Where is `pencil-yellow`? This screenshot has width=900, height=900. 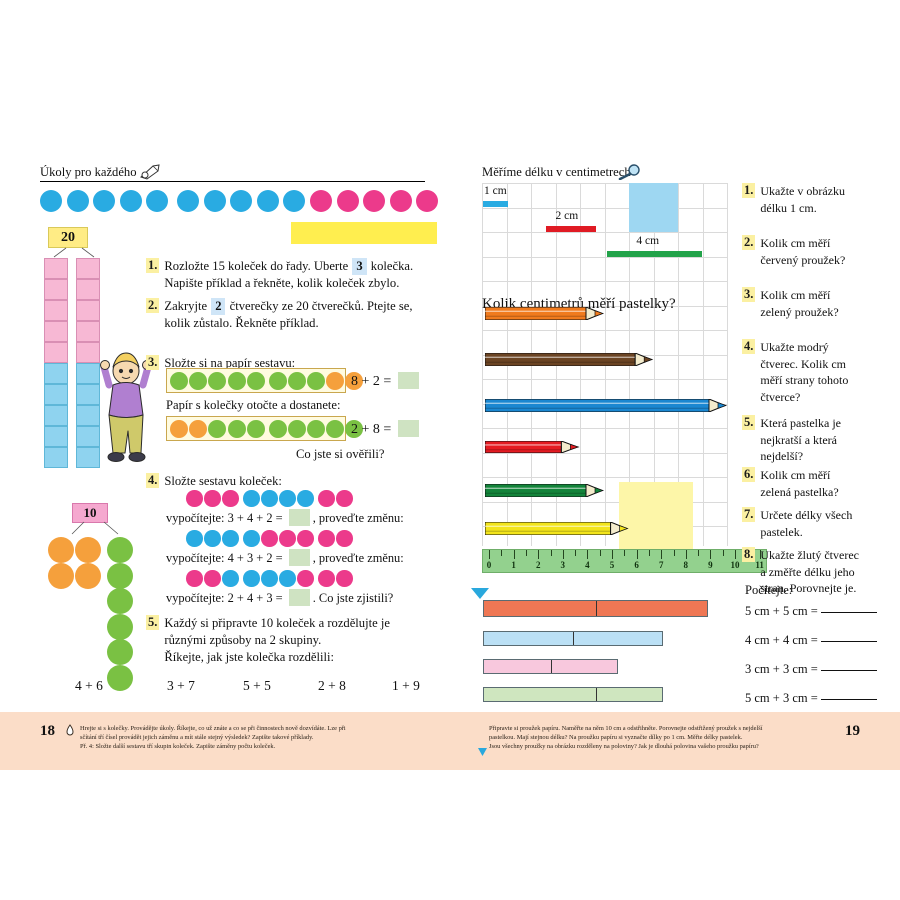 pencil-yellow is located at coordinates (558, 528).